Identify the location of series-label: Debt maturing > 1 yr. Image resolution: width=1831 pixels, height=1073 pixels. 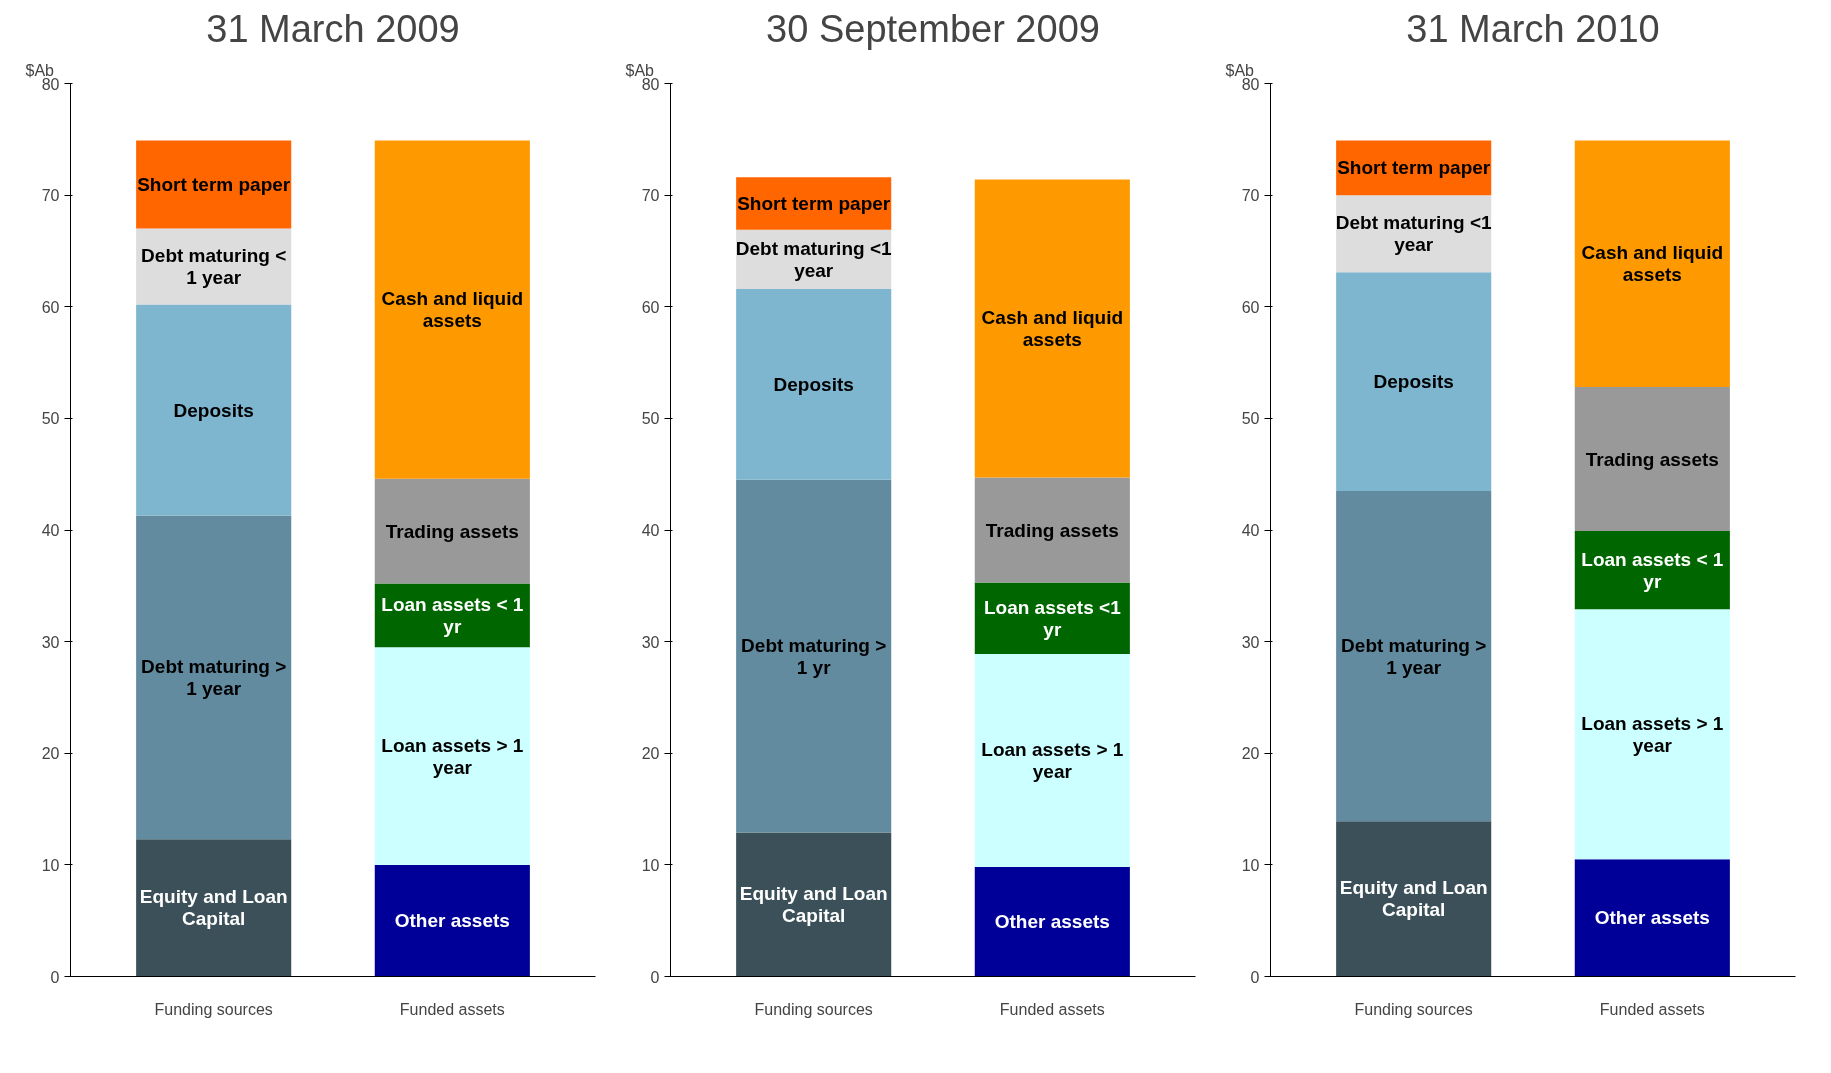
(814, 656).